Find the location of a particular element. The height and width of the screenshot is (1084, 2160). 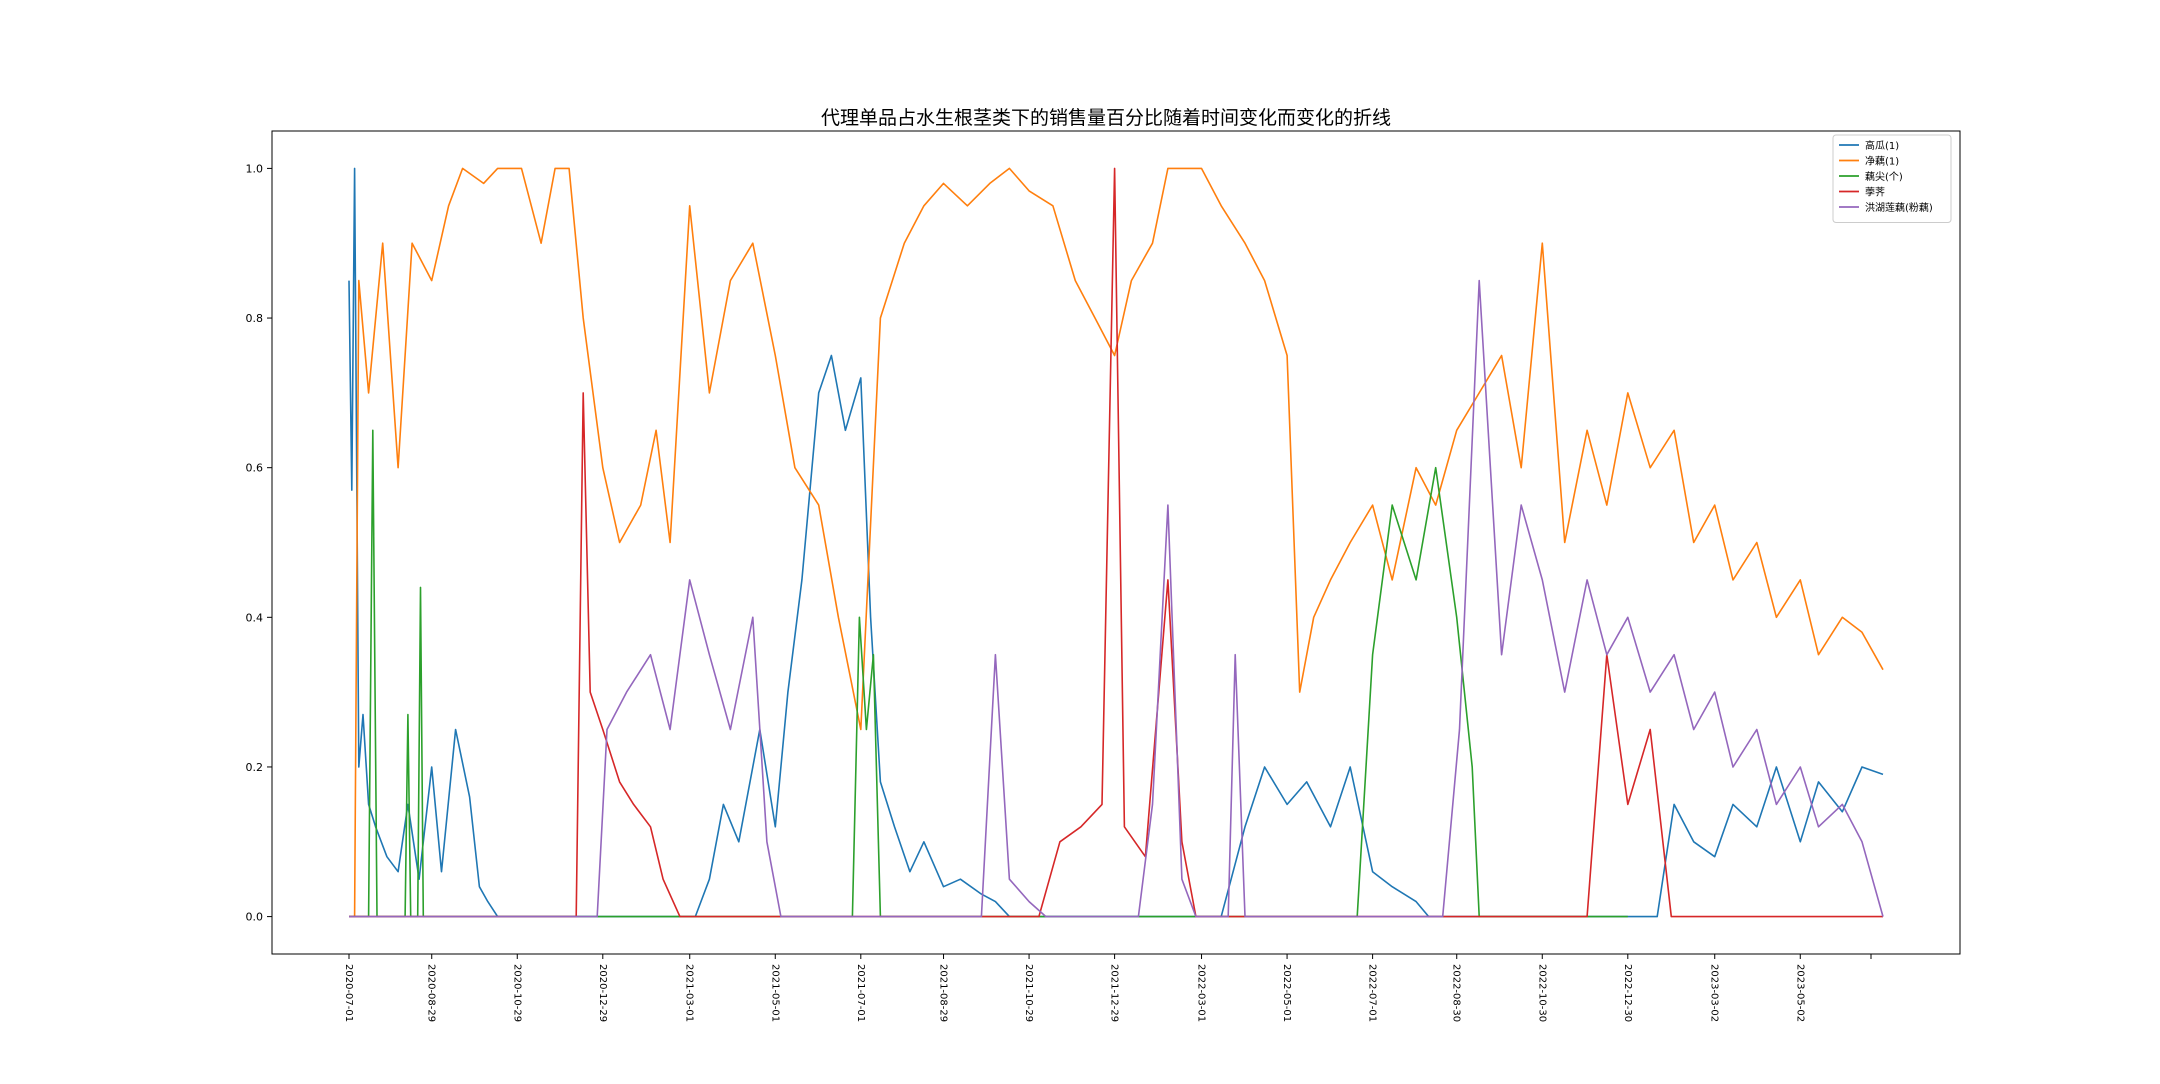

x-tick-label: 2020-08-29 is located at coordinates (431, 993).